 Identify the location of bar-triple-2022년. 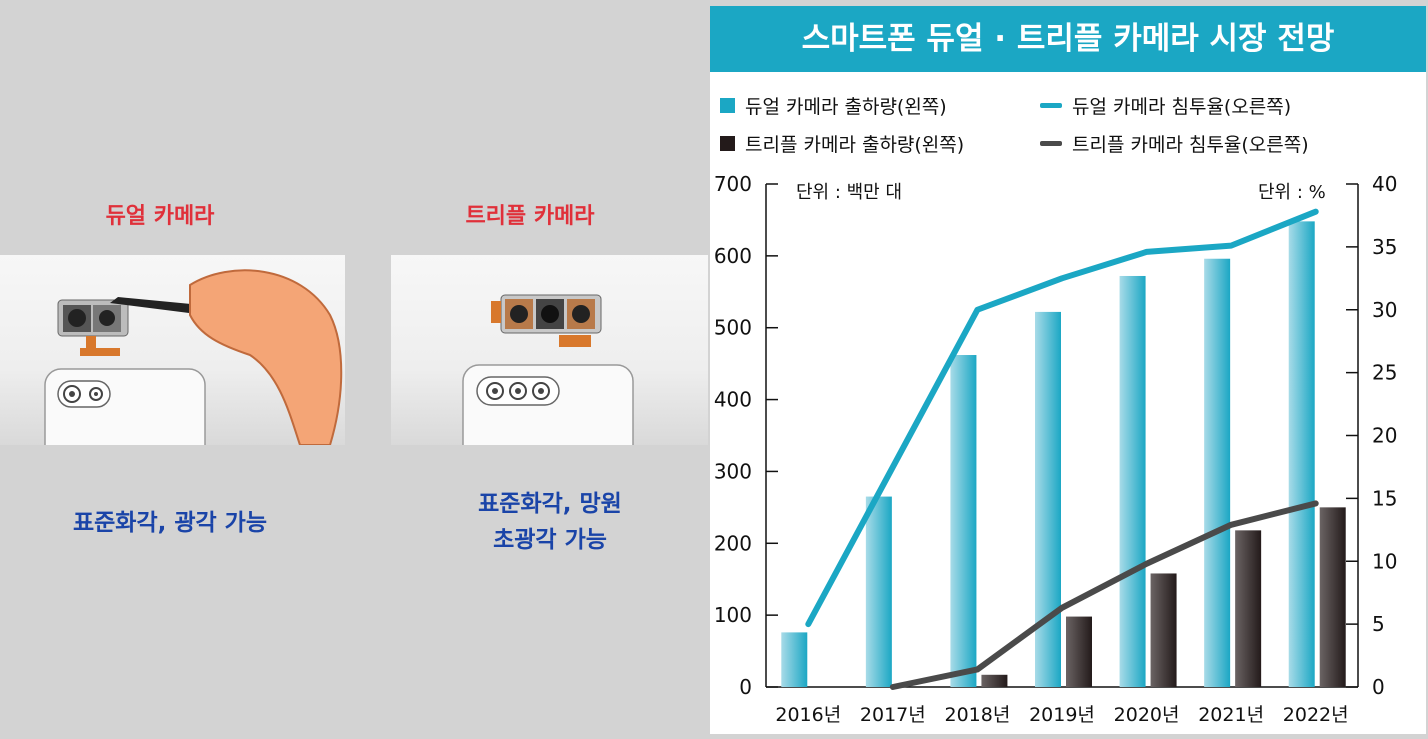
(1332, 597).